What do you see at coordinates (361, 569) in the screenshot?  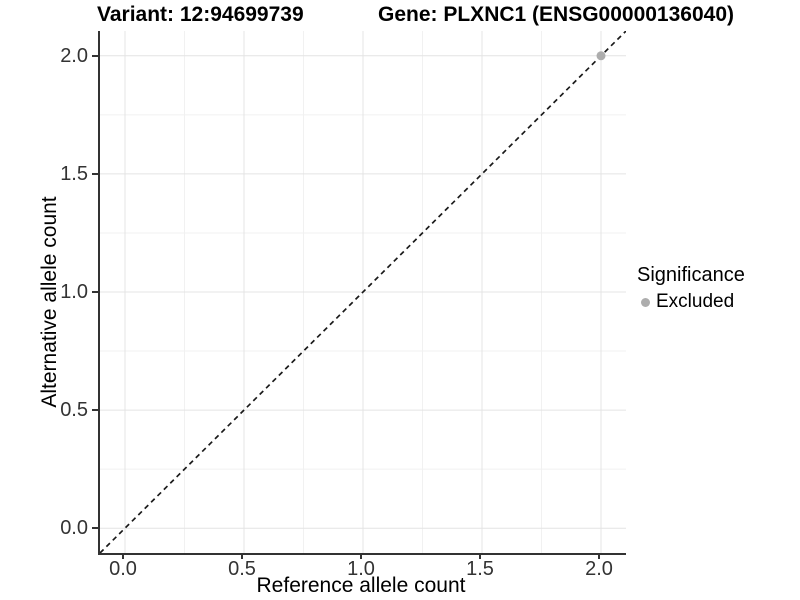 I see `x-tick-label: 1.0` at bounding box center [361, 569].